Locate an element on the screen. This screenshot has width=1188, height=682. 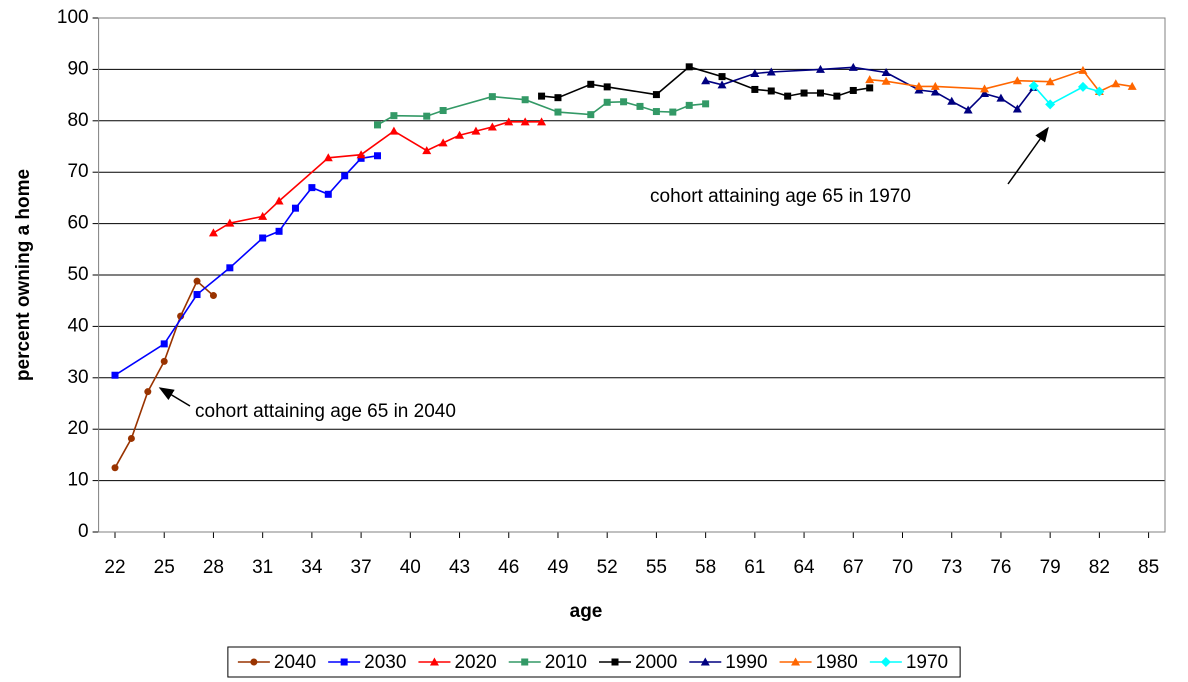
x-tick-label: 85 is located at coordinates (1148, 567).